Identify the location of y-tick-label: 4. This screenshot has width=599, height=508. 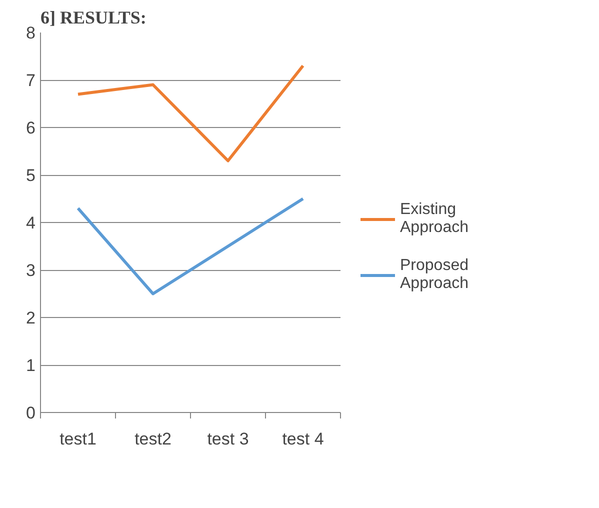
(31, 223).